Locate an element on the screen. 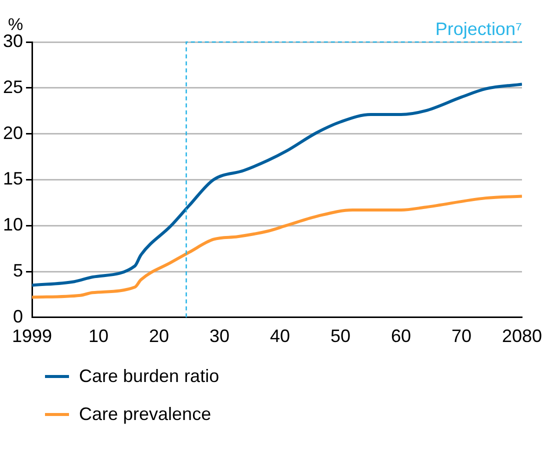 This screenshot has width=553, height=454. x-tick-label: 50 is located at coordinates (340, 336).